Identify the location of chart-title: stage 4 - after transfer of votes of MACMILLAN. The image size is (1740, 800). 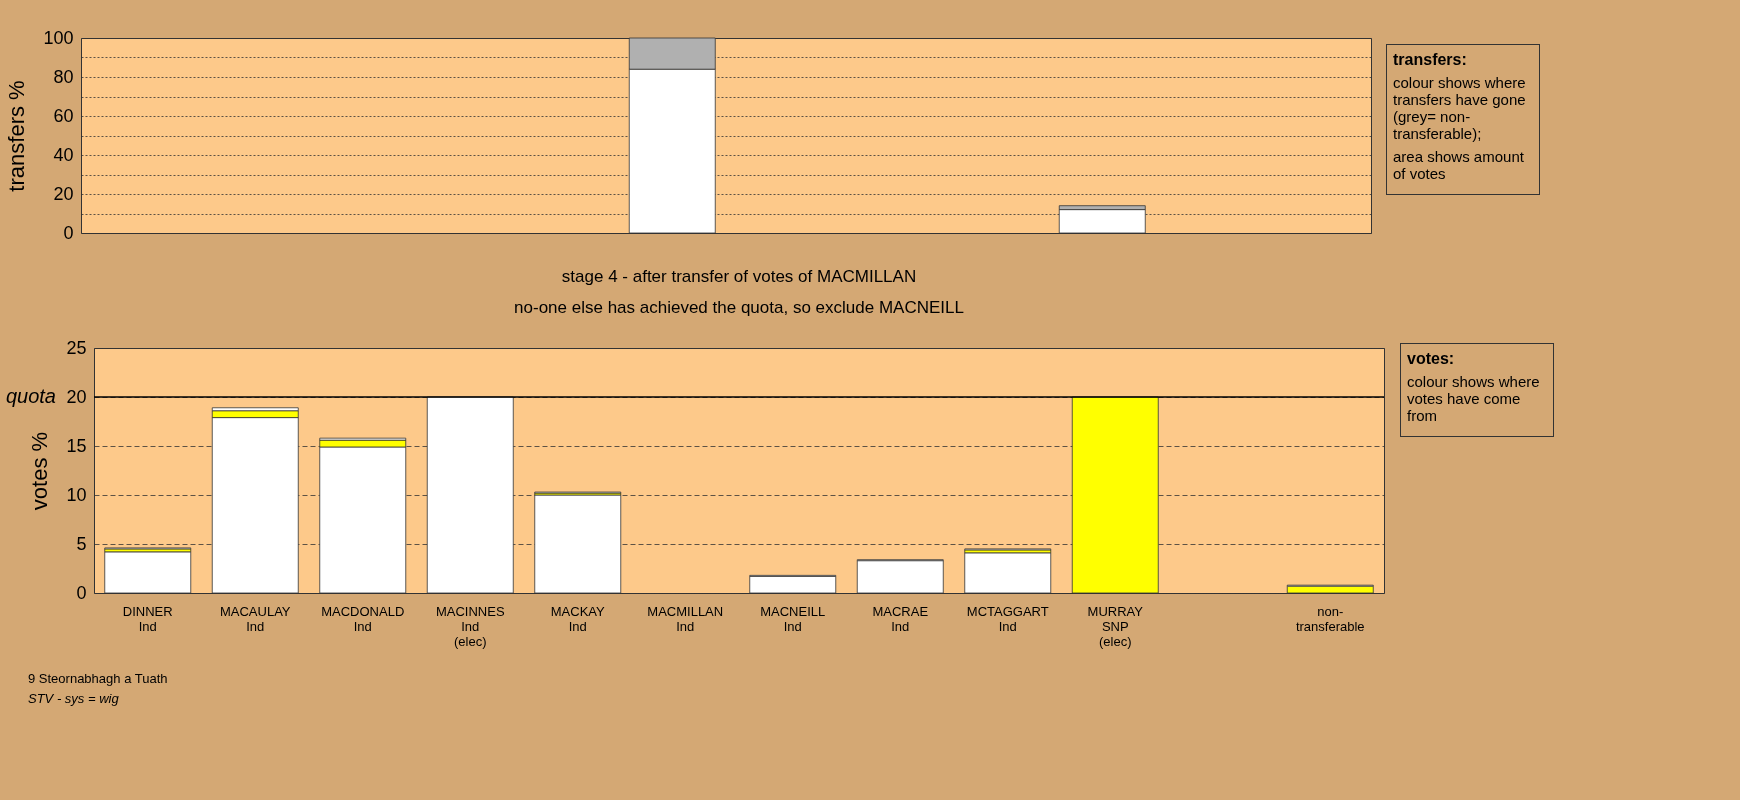
(739, 276).